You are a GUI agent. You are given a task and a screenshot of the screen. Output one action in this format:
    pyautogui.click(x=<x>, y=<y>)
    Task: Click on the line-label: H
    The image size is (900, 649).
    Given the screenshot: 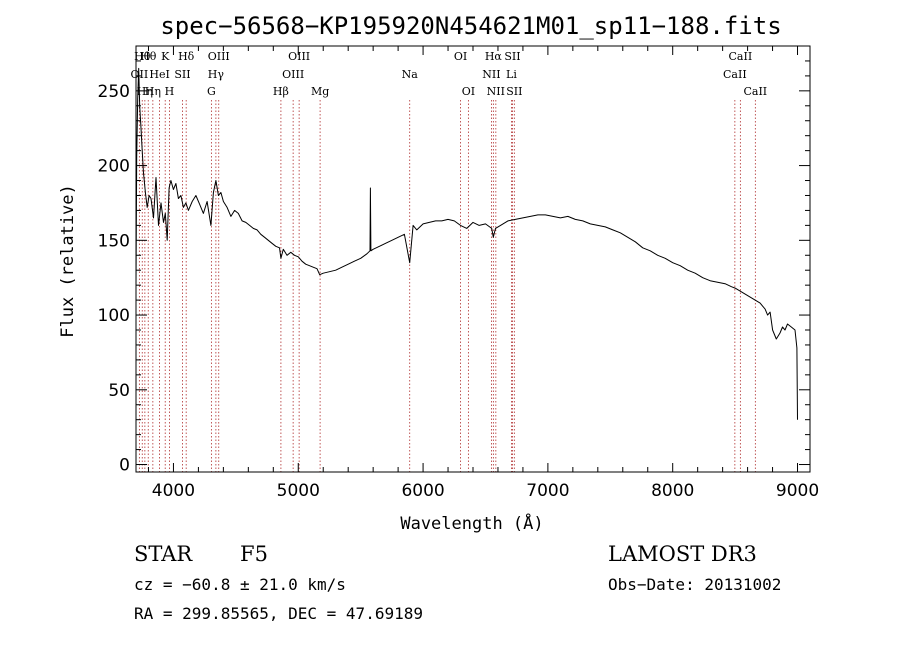 What is the action you would take?
    pyautogui.click(x=170, y=91)
    